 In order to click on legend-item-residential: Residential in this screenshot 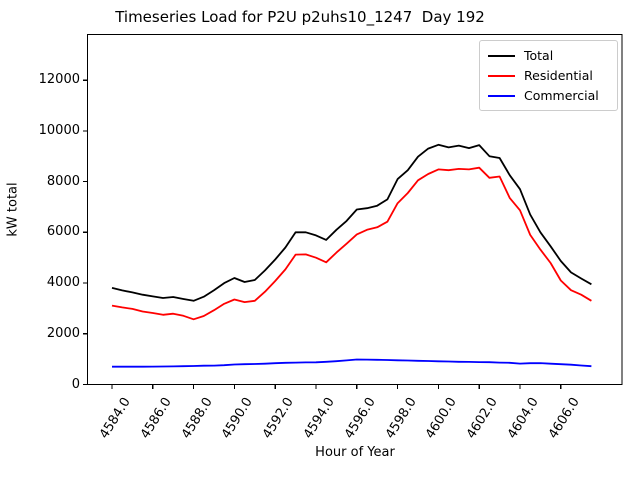, I will do `click(552, 76)`.